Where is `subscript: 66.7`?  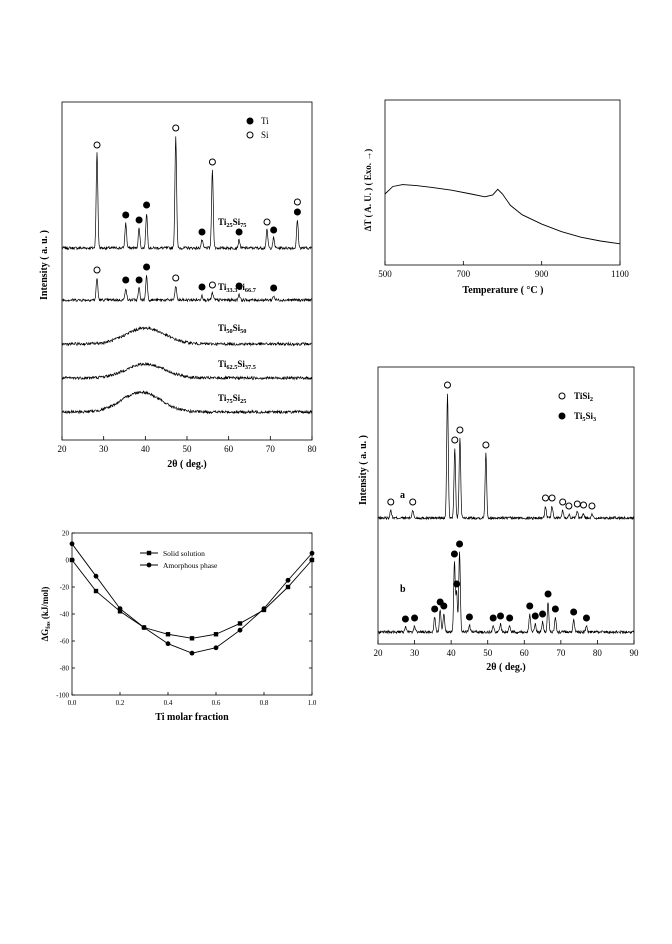
subscript: 66.7 is located at coordinates (250, 290).